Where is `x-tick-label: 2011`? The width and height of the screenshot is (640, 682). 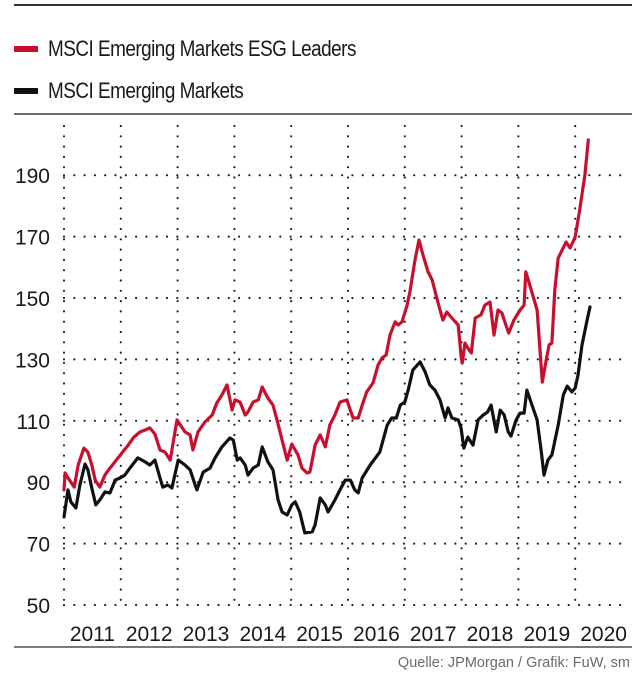 x-tick-label: 2011 is located at coordinates (92, 634).